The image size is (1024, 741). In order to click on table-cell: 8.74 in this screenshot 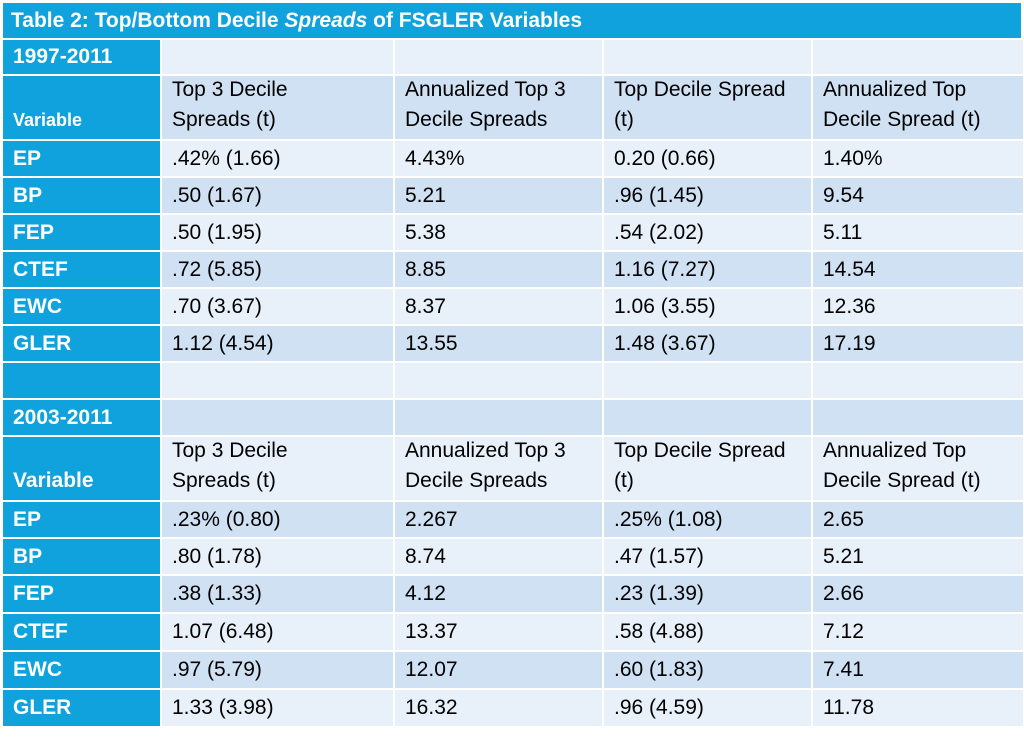, I will do `click(499, 557)`.